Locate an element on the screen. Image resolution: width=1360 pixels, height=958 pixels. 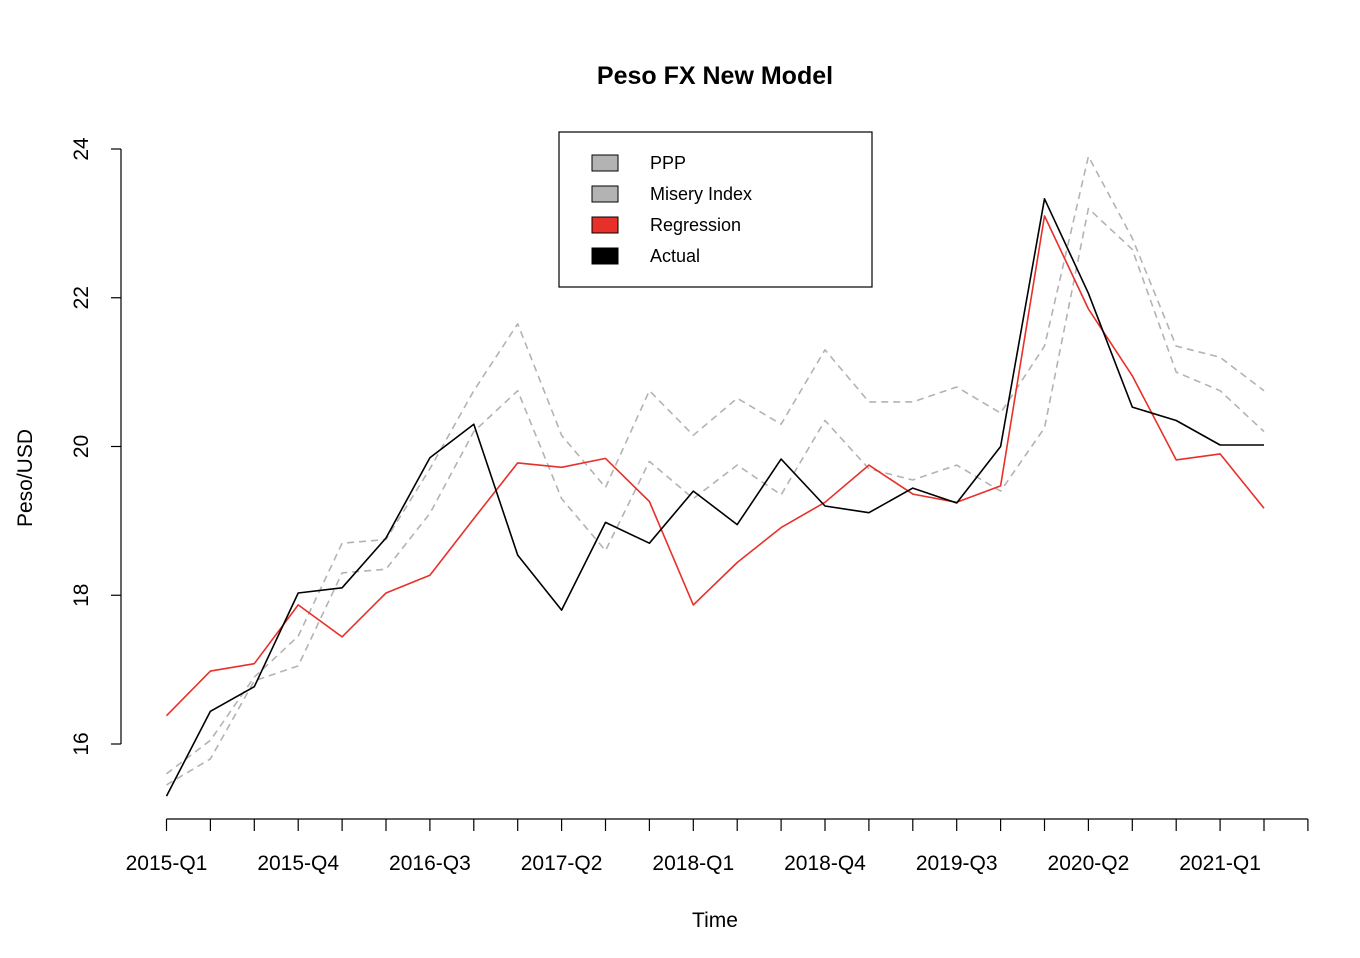
y-axis-label: Peso/USD is located at coordinates (25, 478).